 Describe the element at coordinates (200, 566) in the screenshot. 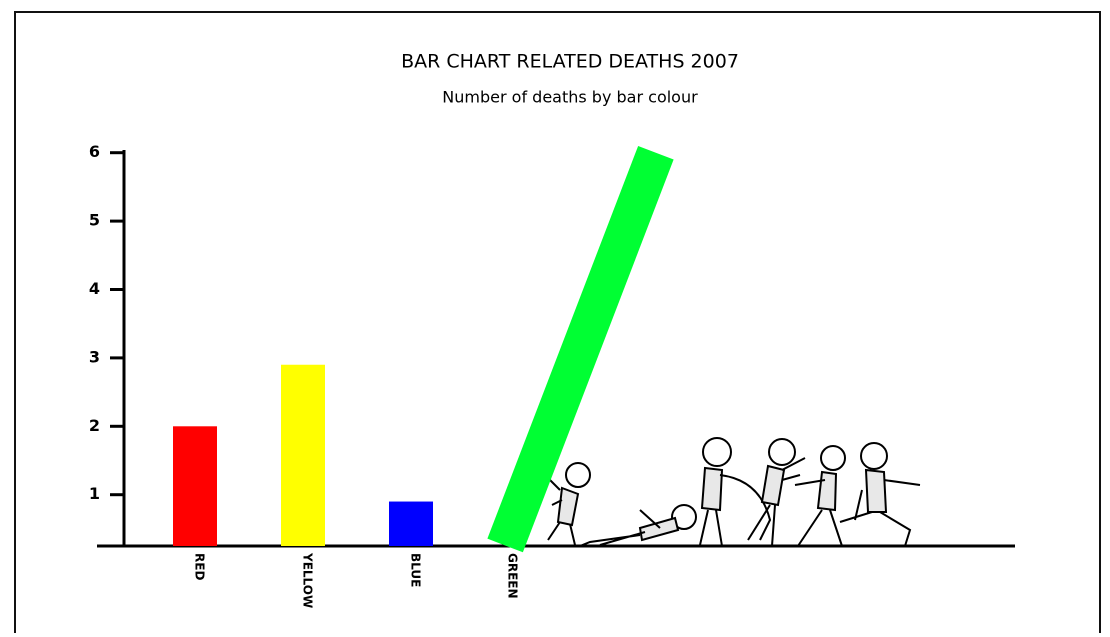

I see `x-tick-label: RED` at that location.